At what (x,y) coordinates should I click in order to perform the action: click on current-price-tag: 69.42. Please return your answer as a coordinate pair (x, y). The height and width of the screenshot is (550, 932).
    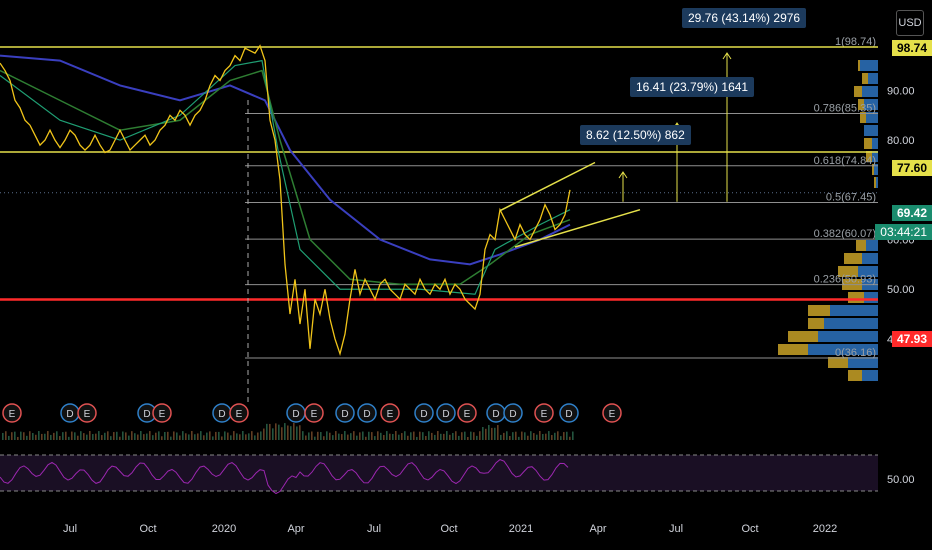
    Looking at the image, I should click on (911, 213).